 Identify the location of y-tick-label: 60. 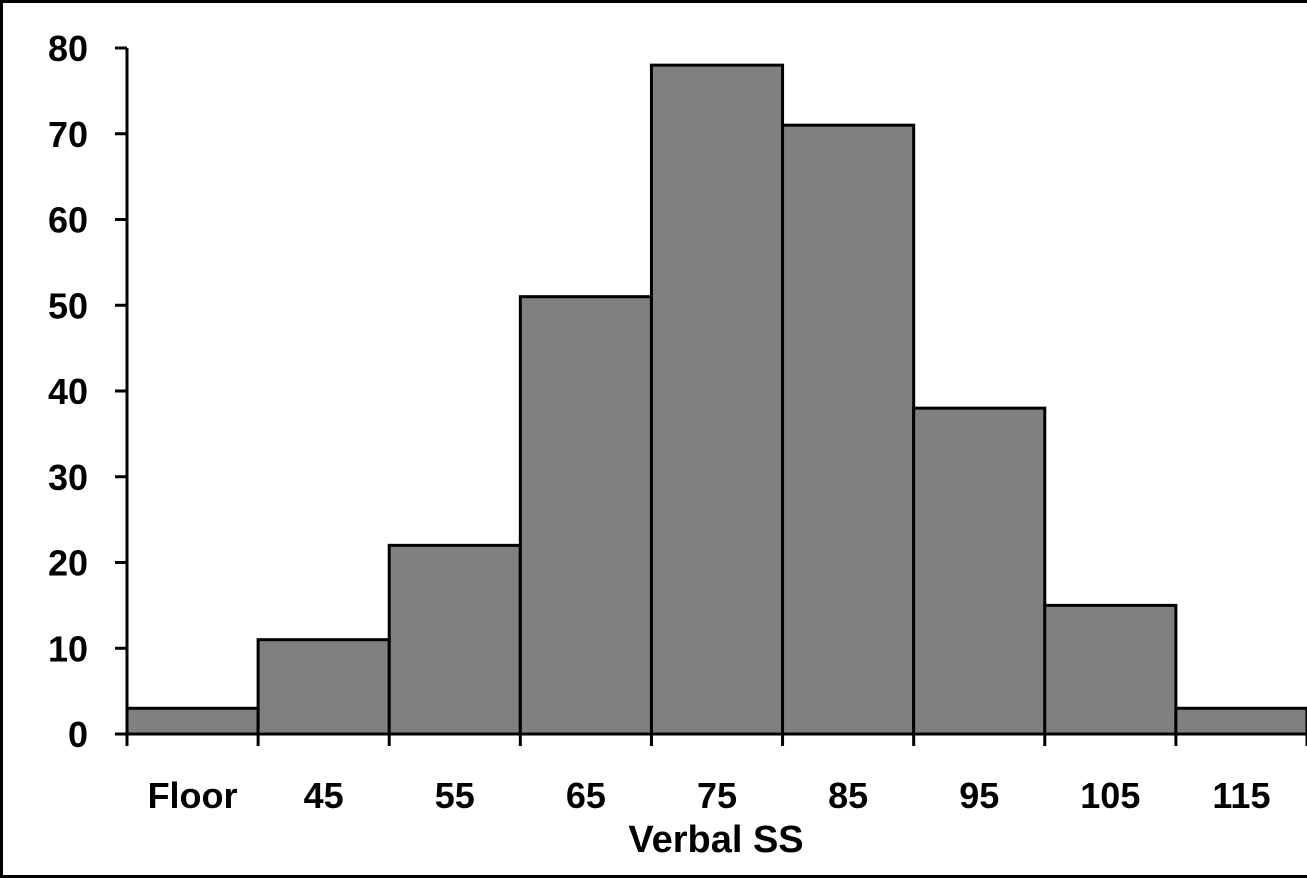
(68, 220).